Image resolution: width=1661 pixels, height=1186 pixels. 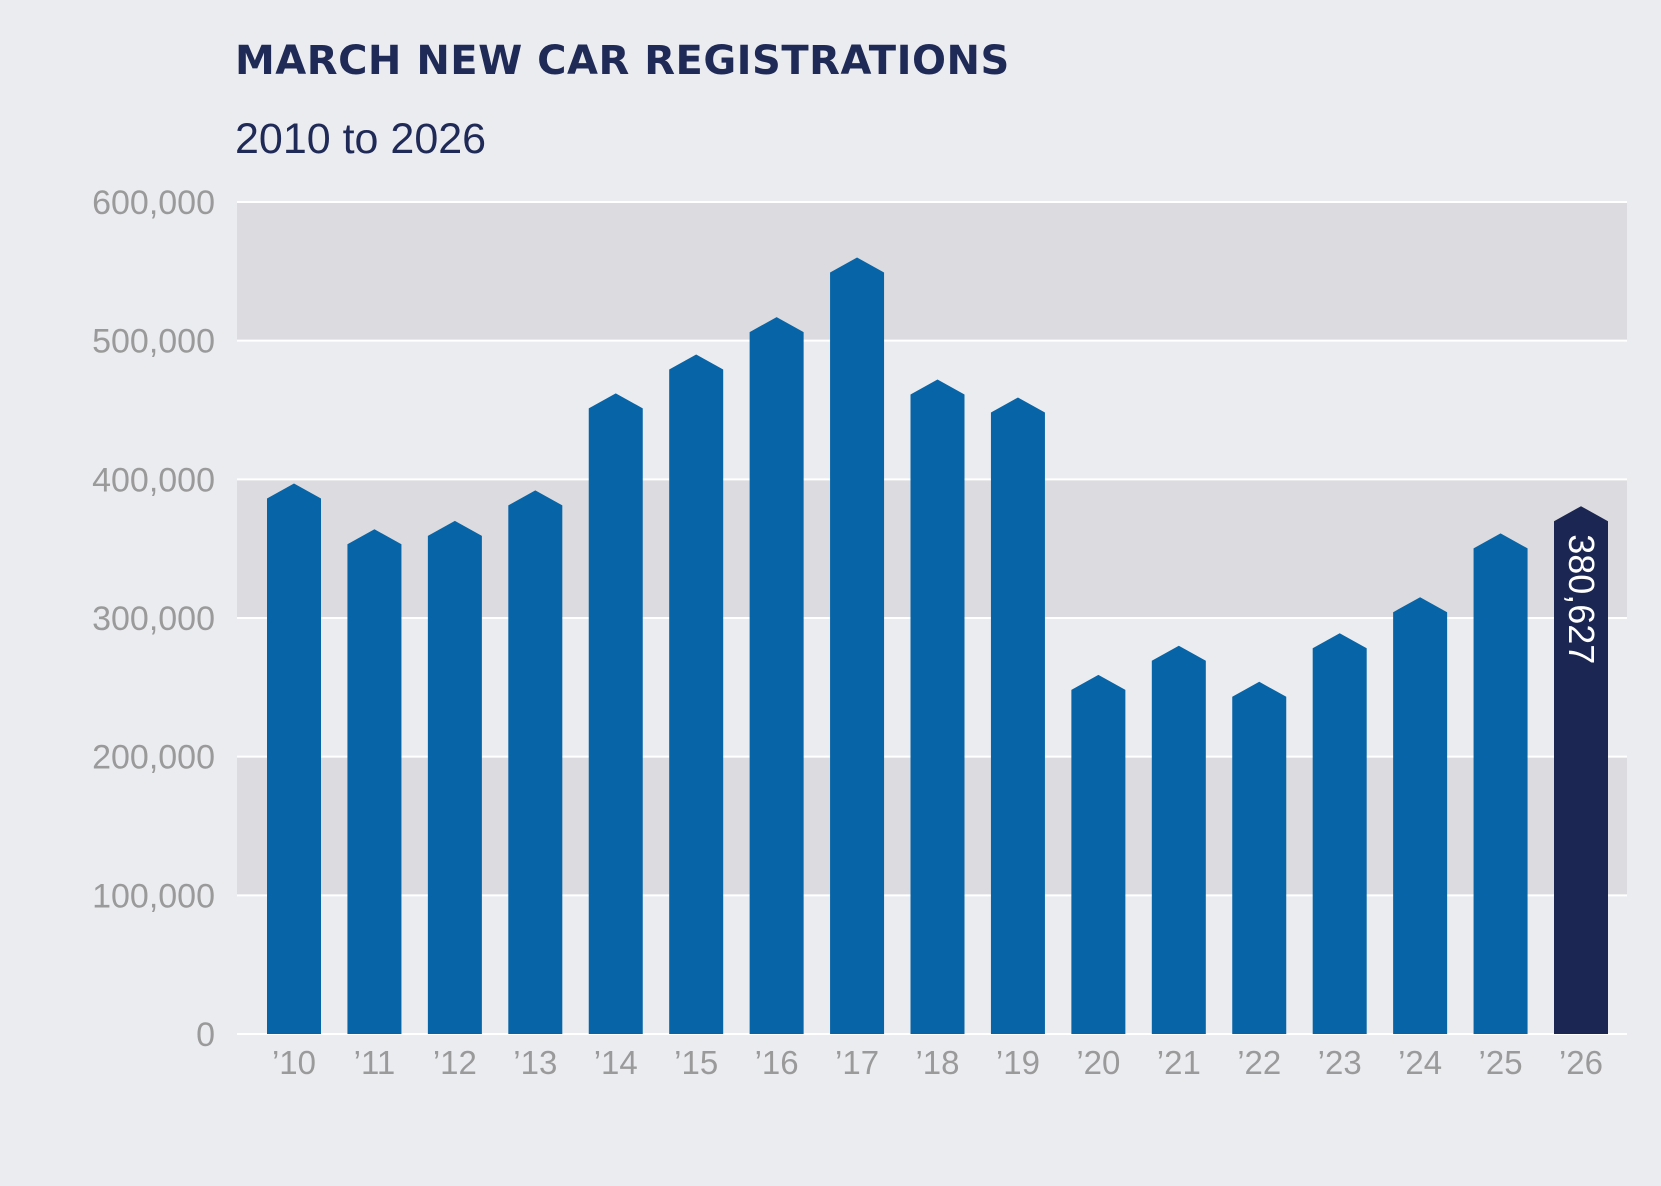 What do you see at coordinates (153, 342) in the screenshot?
I see `y-tick-label: 500,000` at bounding box center [153, 342].